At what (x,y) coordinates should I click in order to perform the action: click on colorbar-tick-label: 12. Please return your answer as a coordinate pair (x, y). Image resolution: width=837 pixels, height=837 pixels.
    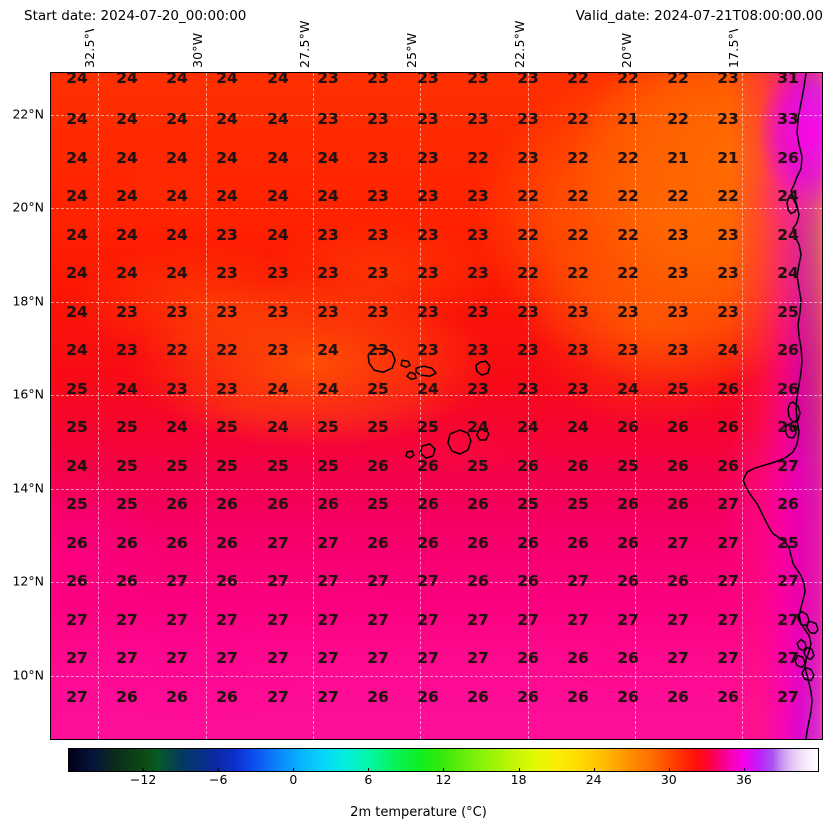
    Looking at the image, I should click on (443, 777).